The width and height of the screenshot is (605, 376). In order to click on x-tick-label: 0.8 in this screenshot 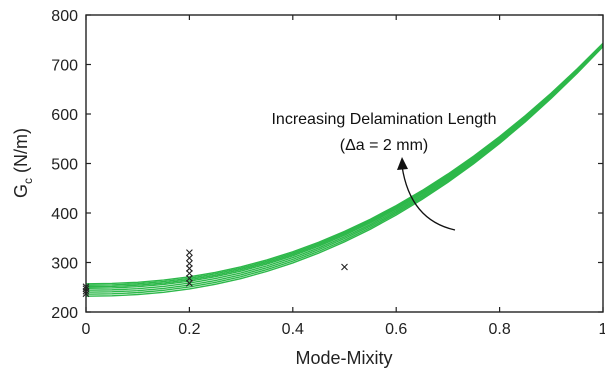, I will do `click(499, 329)`.